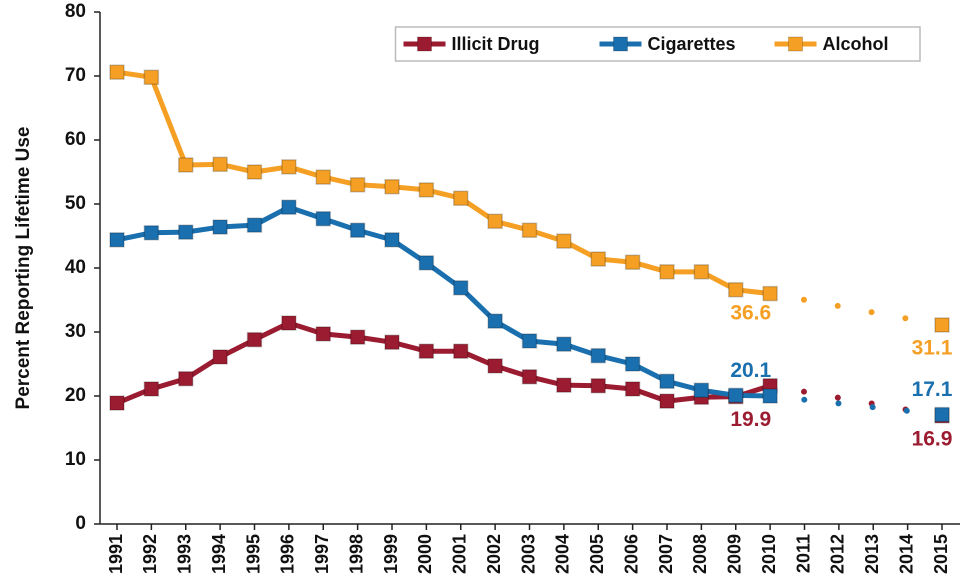 Image resolution: width=964 pixels, height=588 pixels. I want to click on x-tick-label: 2000, so click(425, 554).